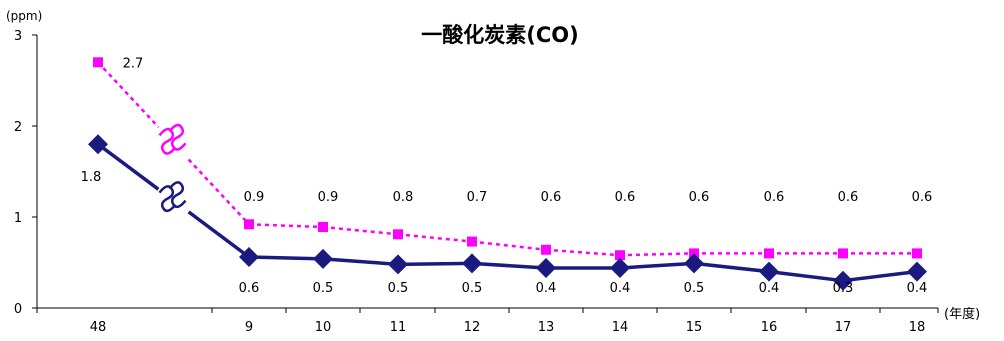  Describe the element at coordinates (172, 168) in the screenshot. I see `axis-break-marks` at that location.